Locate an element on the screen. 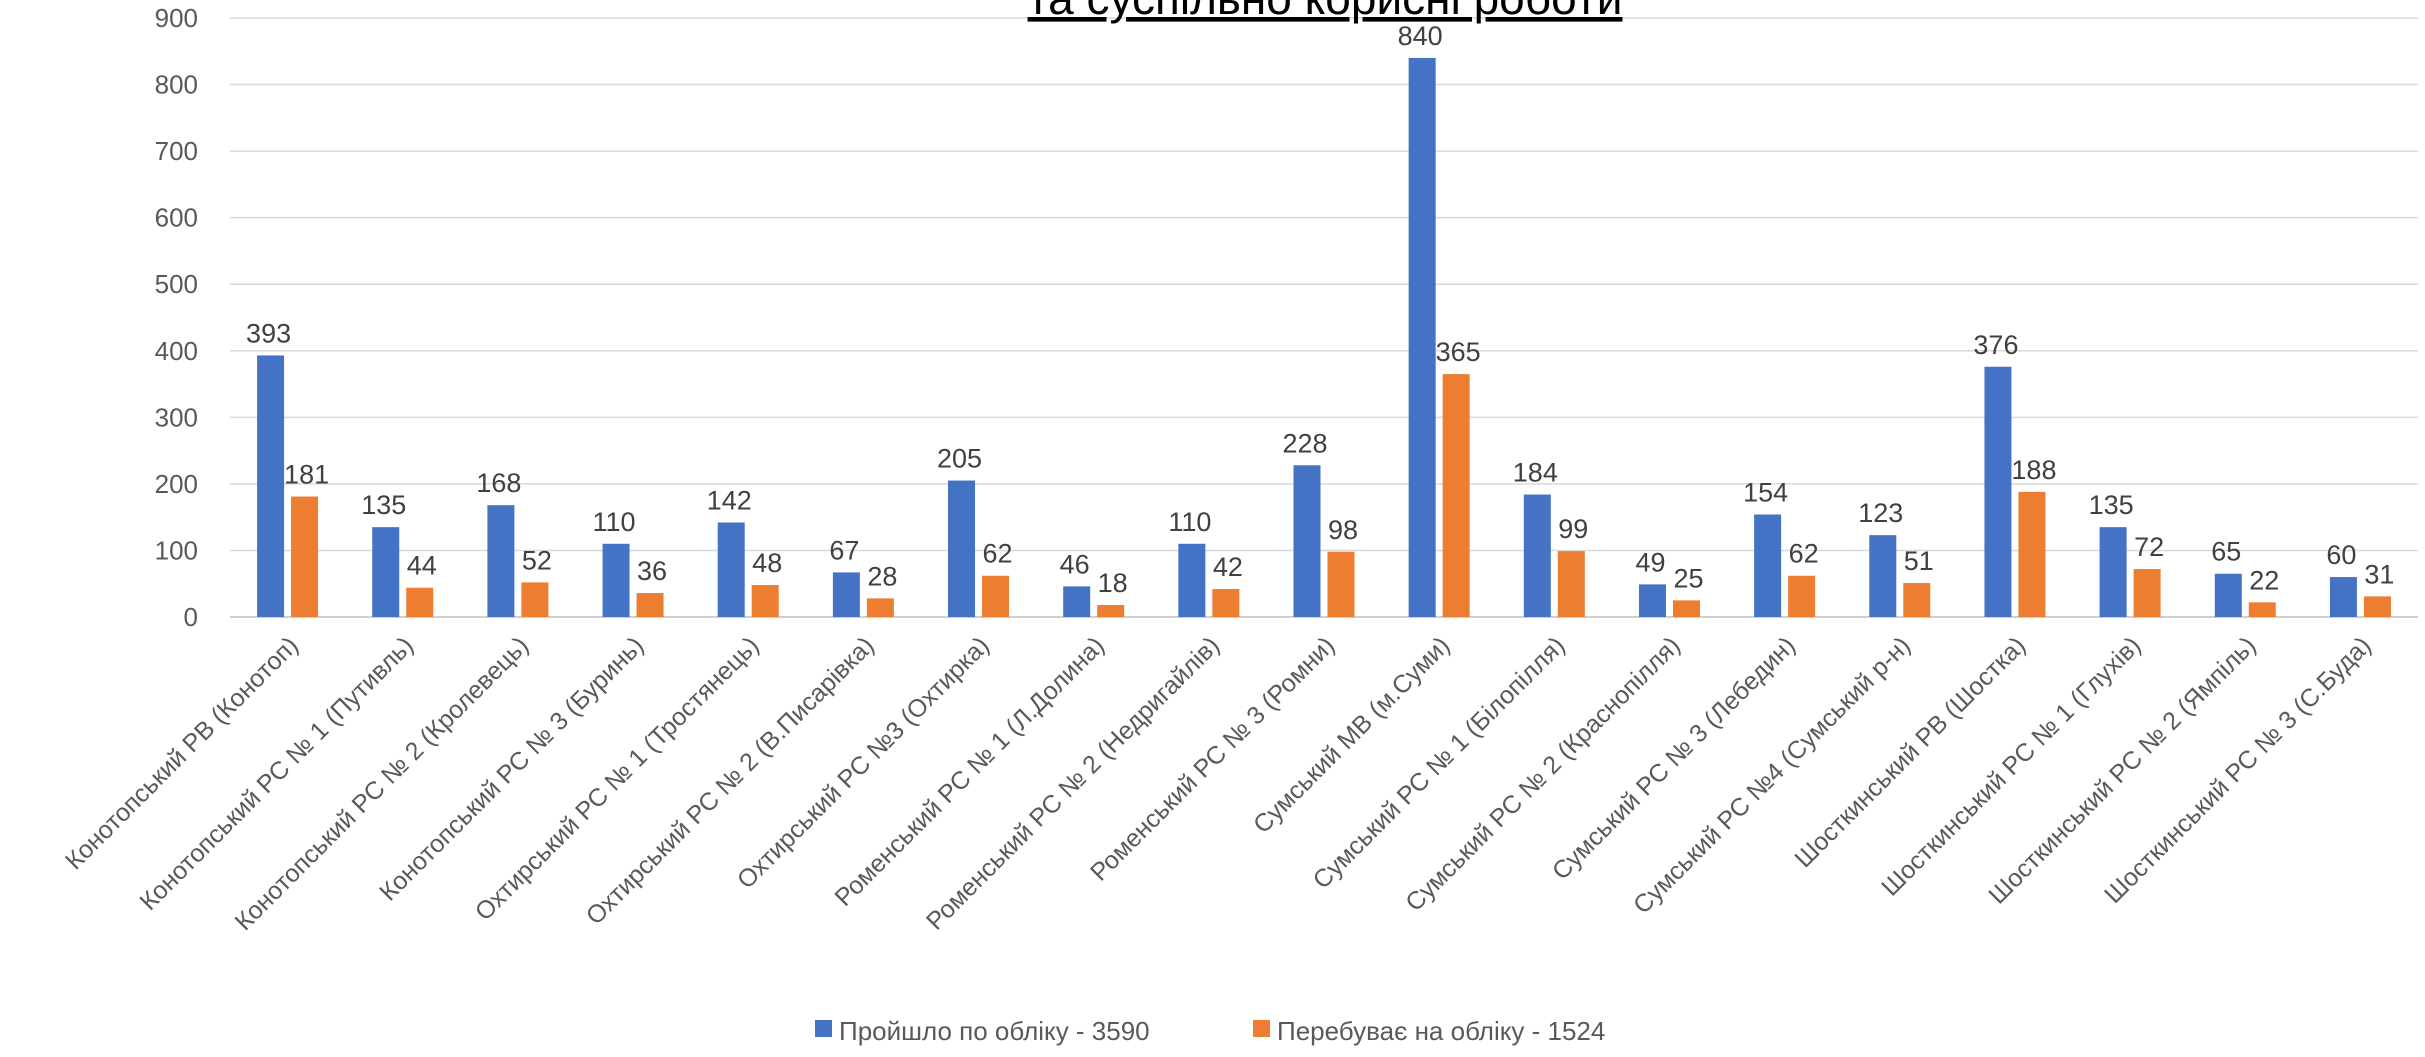 The image size is (2425, 1057). legend-label: Пройшло по обліку - 3590 is located at coordinates (994, 1031).